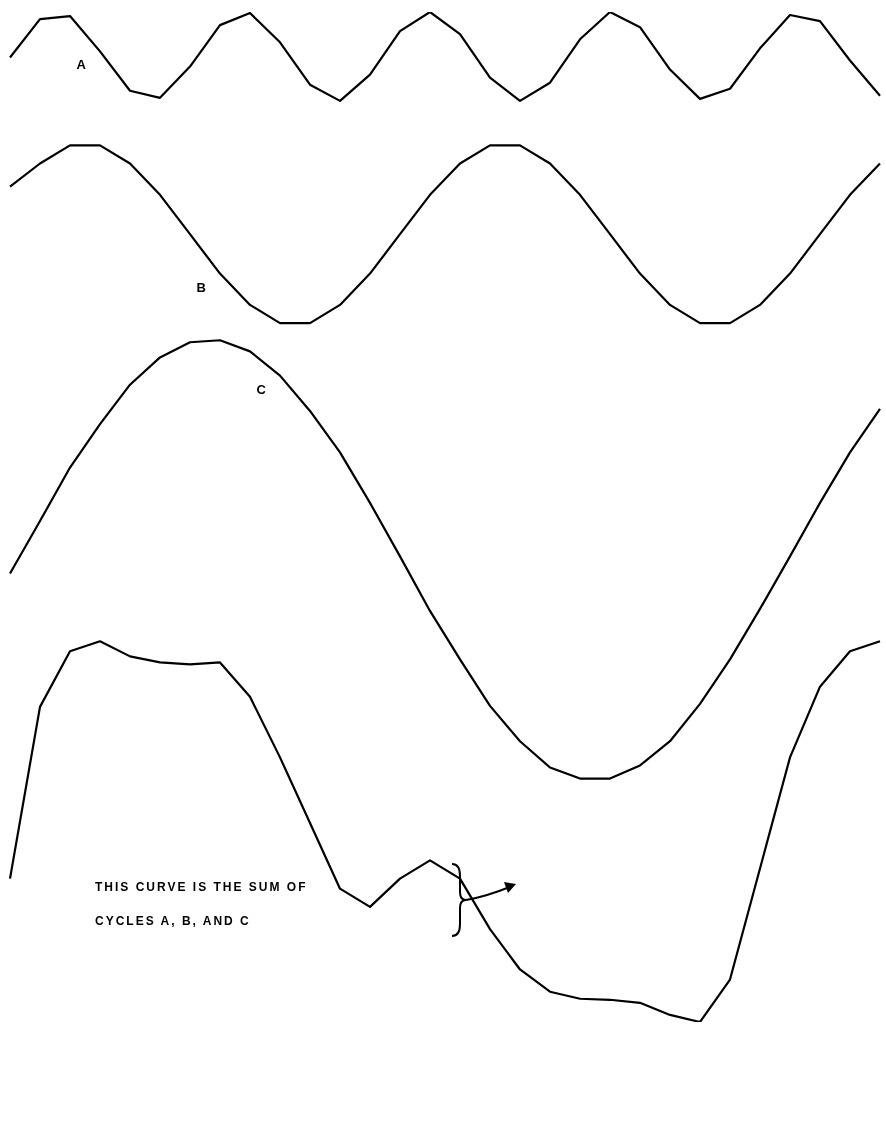 The height and width of the screenshot is (1122, 886). What do you see at coordinates (261, 389) in the screenshot?
I see `series-label: C` at bounding box center [261, 389].